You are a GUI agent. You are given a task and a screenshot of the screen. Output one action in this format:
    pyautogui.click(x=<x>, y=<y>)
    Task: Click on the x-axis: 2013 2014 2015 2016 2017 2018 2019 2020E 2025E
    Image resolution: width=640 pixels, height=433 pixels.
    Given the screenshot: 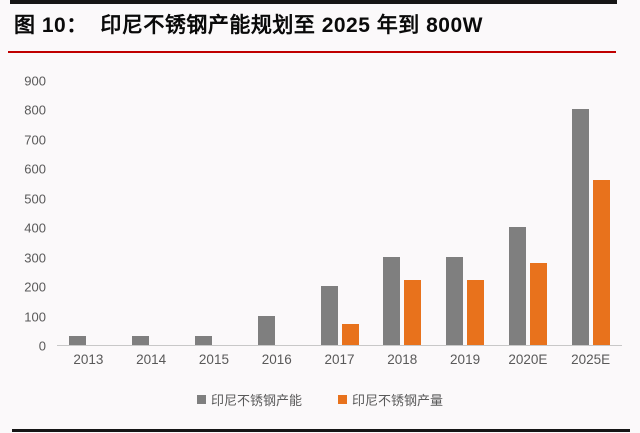 What is the action you would take?
    pyautogui.click(x=339, y=359)
    